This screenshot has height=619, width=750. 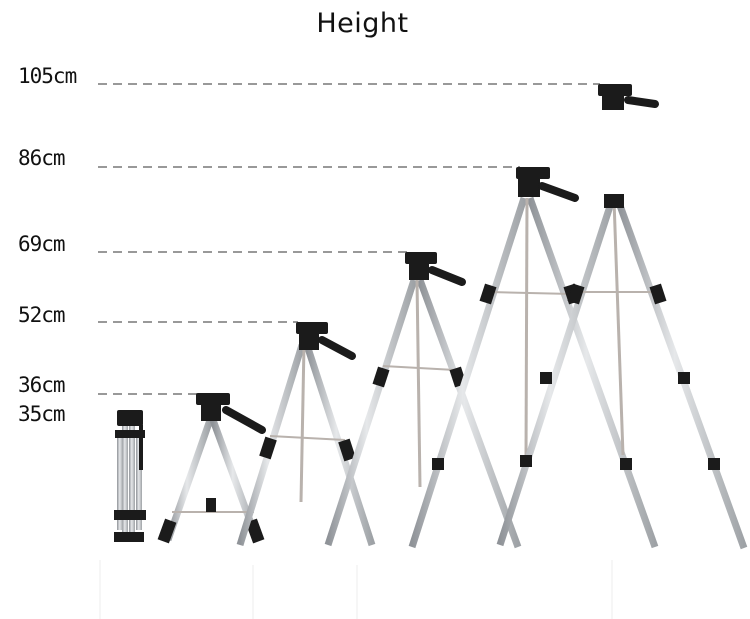 I want to click on tripod-69cm-icon, so click(x=423, y=400).